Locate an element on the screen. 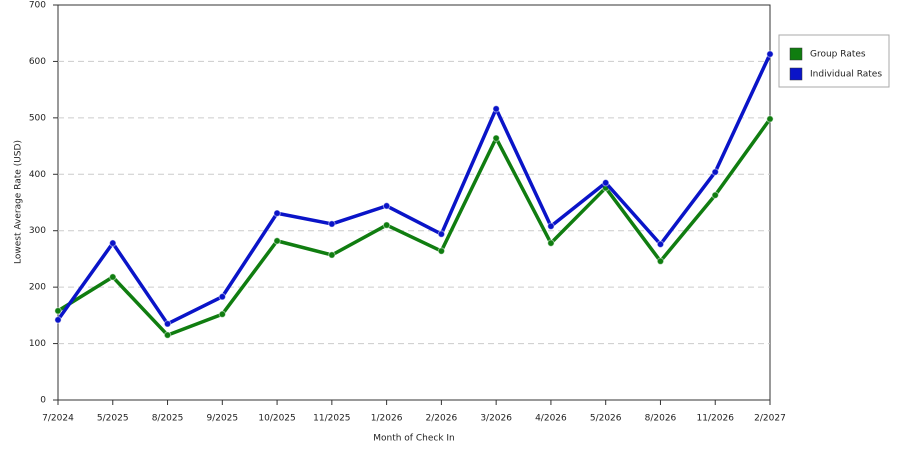 The image size is (900, 450). x-tick-label: 5/2026 is located at coordinates (606, 419).